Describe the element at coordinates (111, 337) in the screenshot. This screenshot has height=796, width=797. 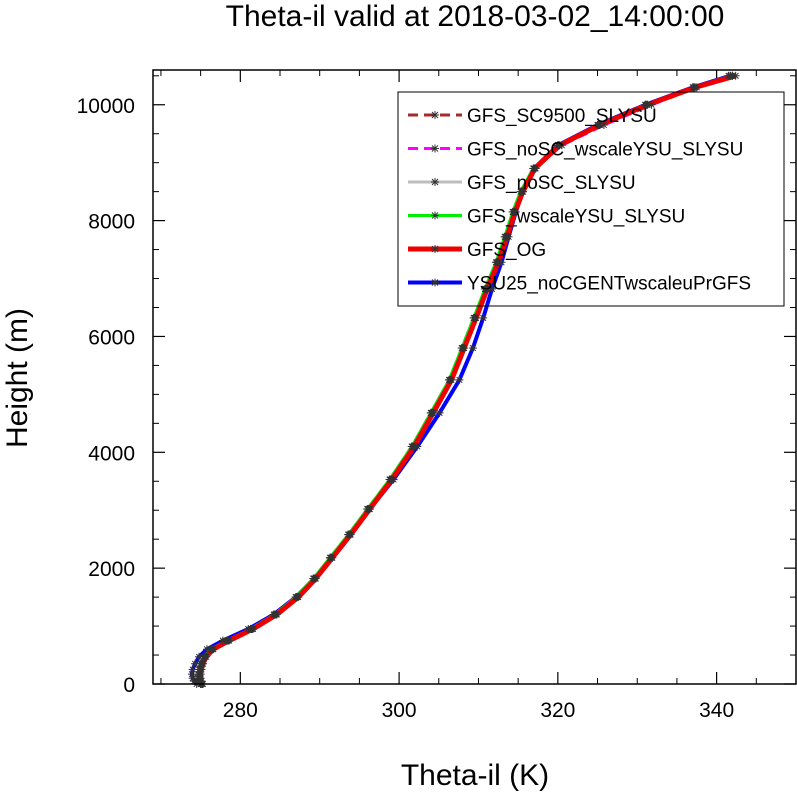
I see `y-tick-label: 6000` at that location.